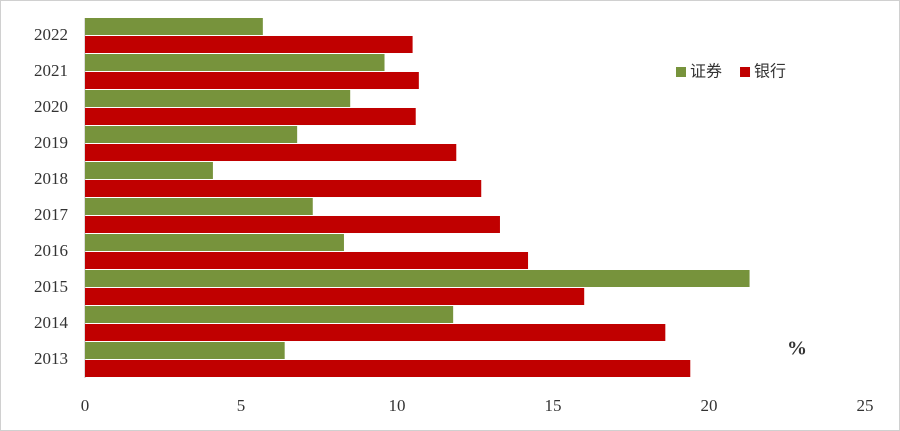  I want to click on y-tick-label: 2021, so click(51, 70).